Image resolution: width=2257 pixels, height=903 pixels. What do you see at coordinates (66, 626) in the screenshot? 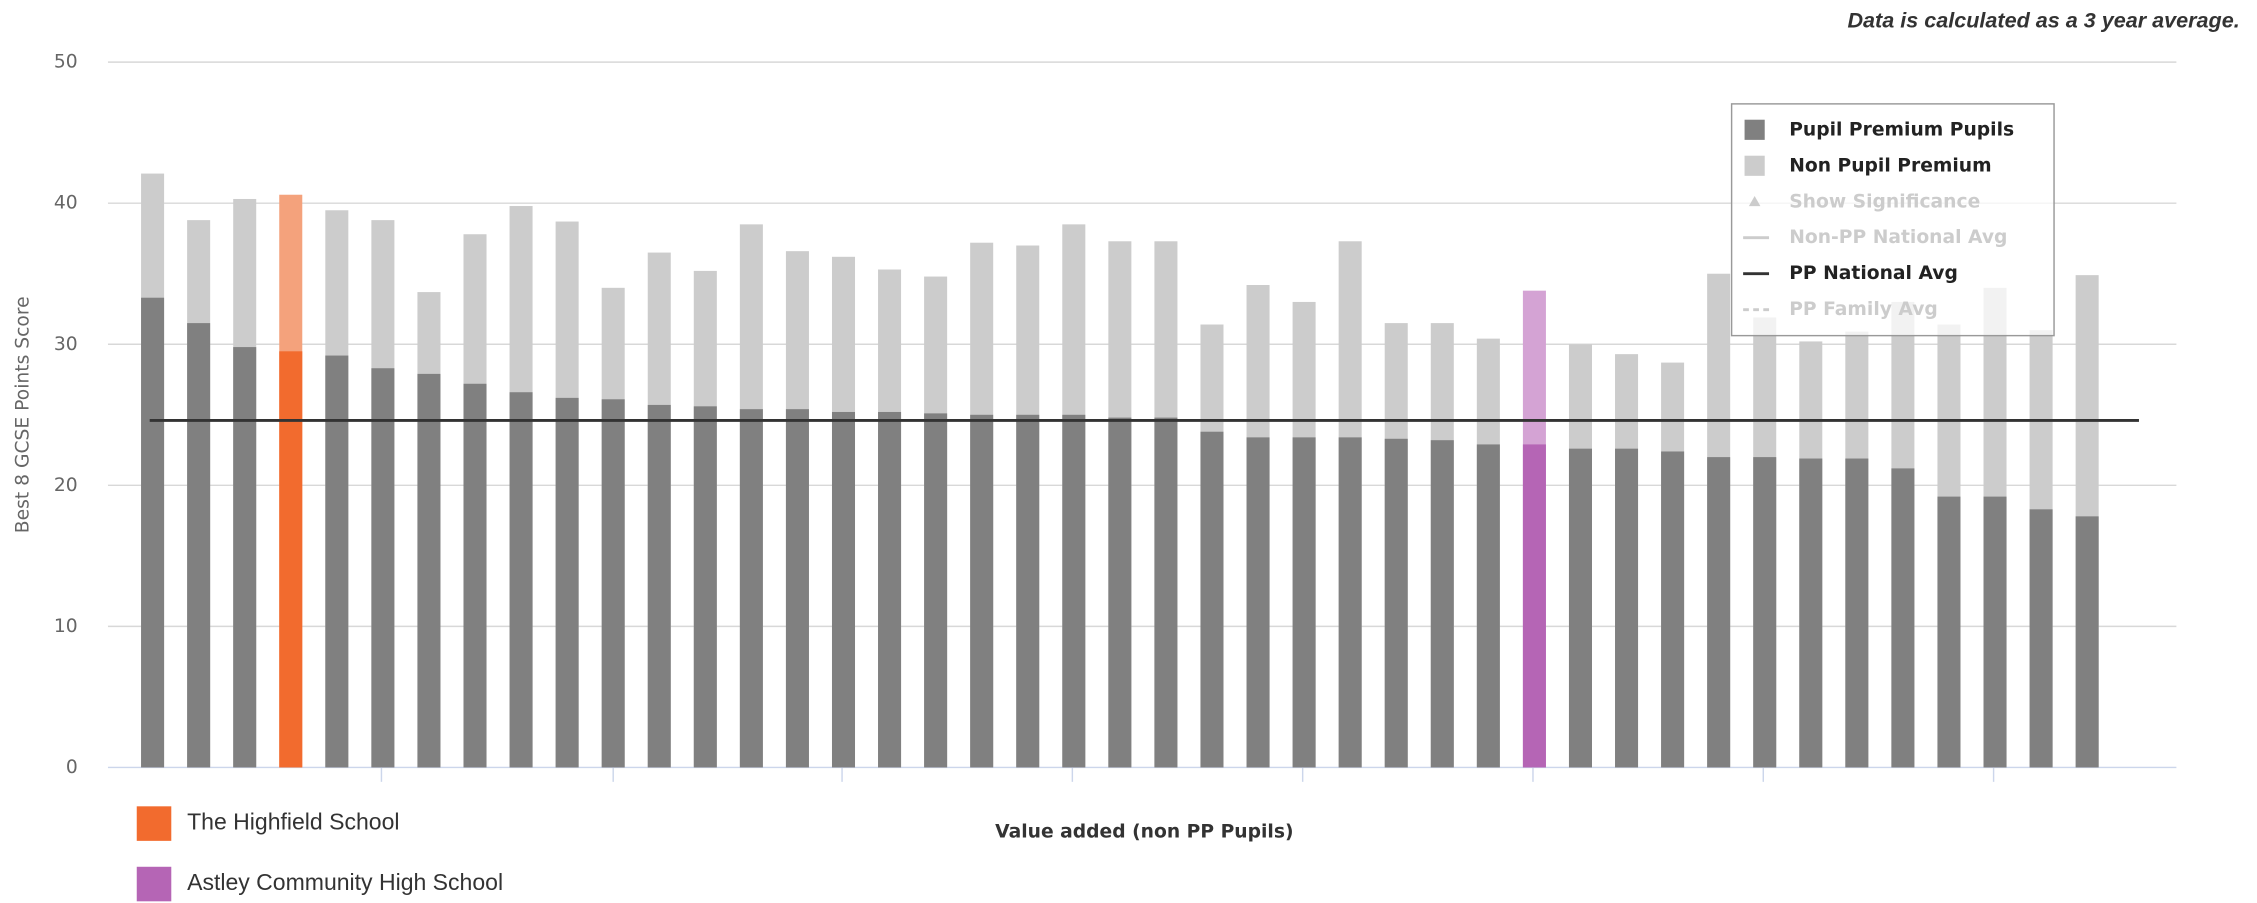
I see `y-tick-label: 10` at bounding box center [66, 626].